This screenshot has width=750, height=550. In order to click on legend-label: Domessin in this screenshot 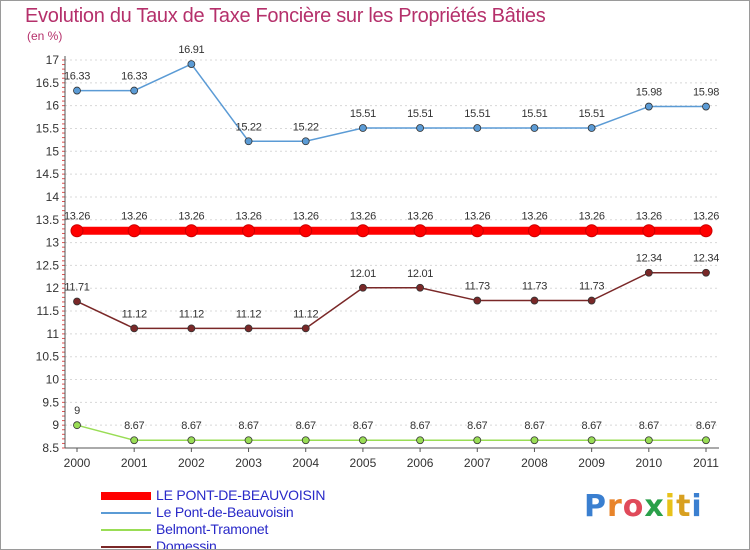, I will do `click(186, 544)`.